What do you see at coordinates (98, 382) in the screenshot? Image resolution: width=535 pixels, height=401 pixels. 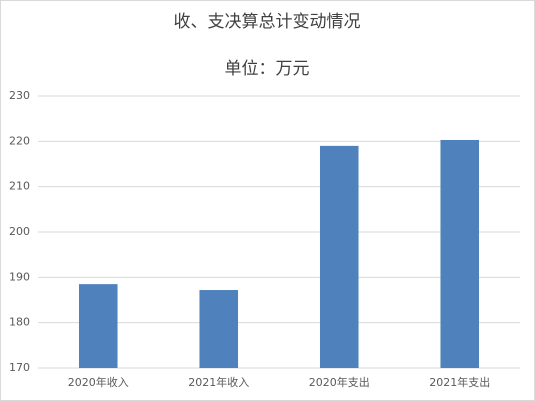 I see `x-tick-label: 2020年收入` at bounding box center [98, 382].